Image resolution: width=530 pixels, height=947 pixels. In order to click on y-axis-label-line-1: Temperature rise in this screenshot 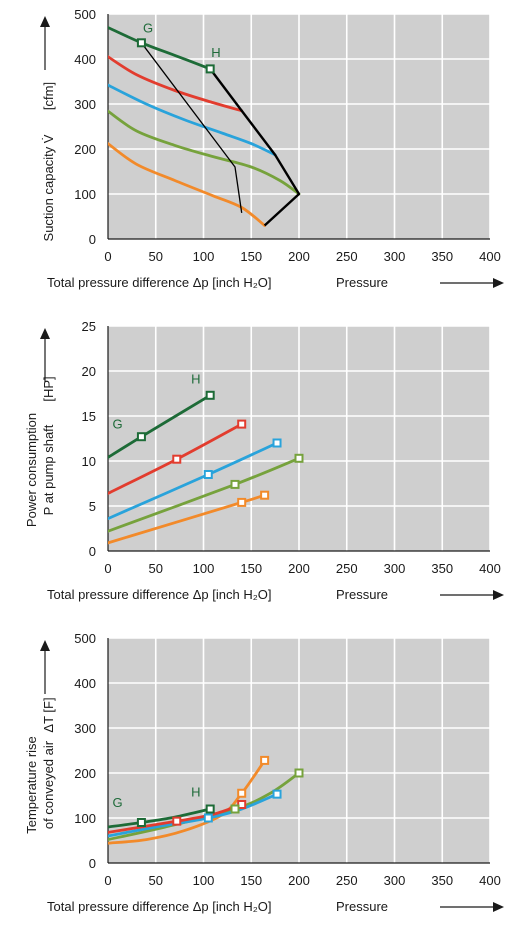, I will do `click(31, 785)`.